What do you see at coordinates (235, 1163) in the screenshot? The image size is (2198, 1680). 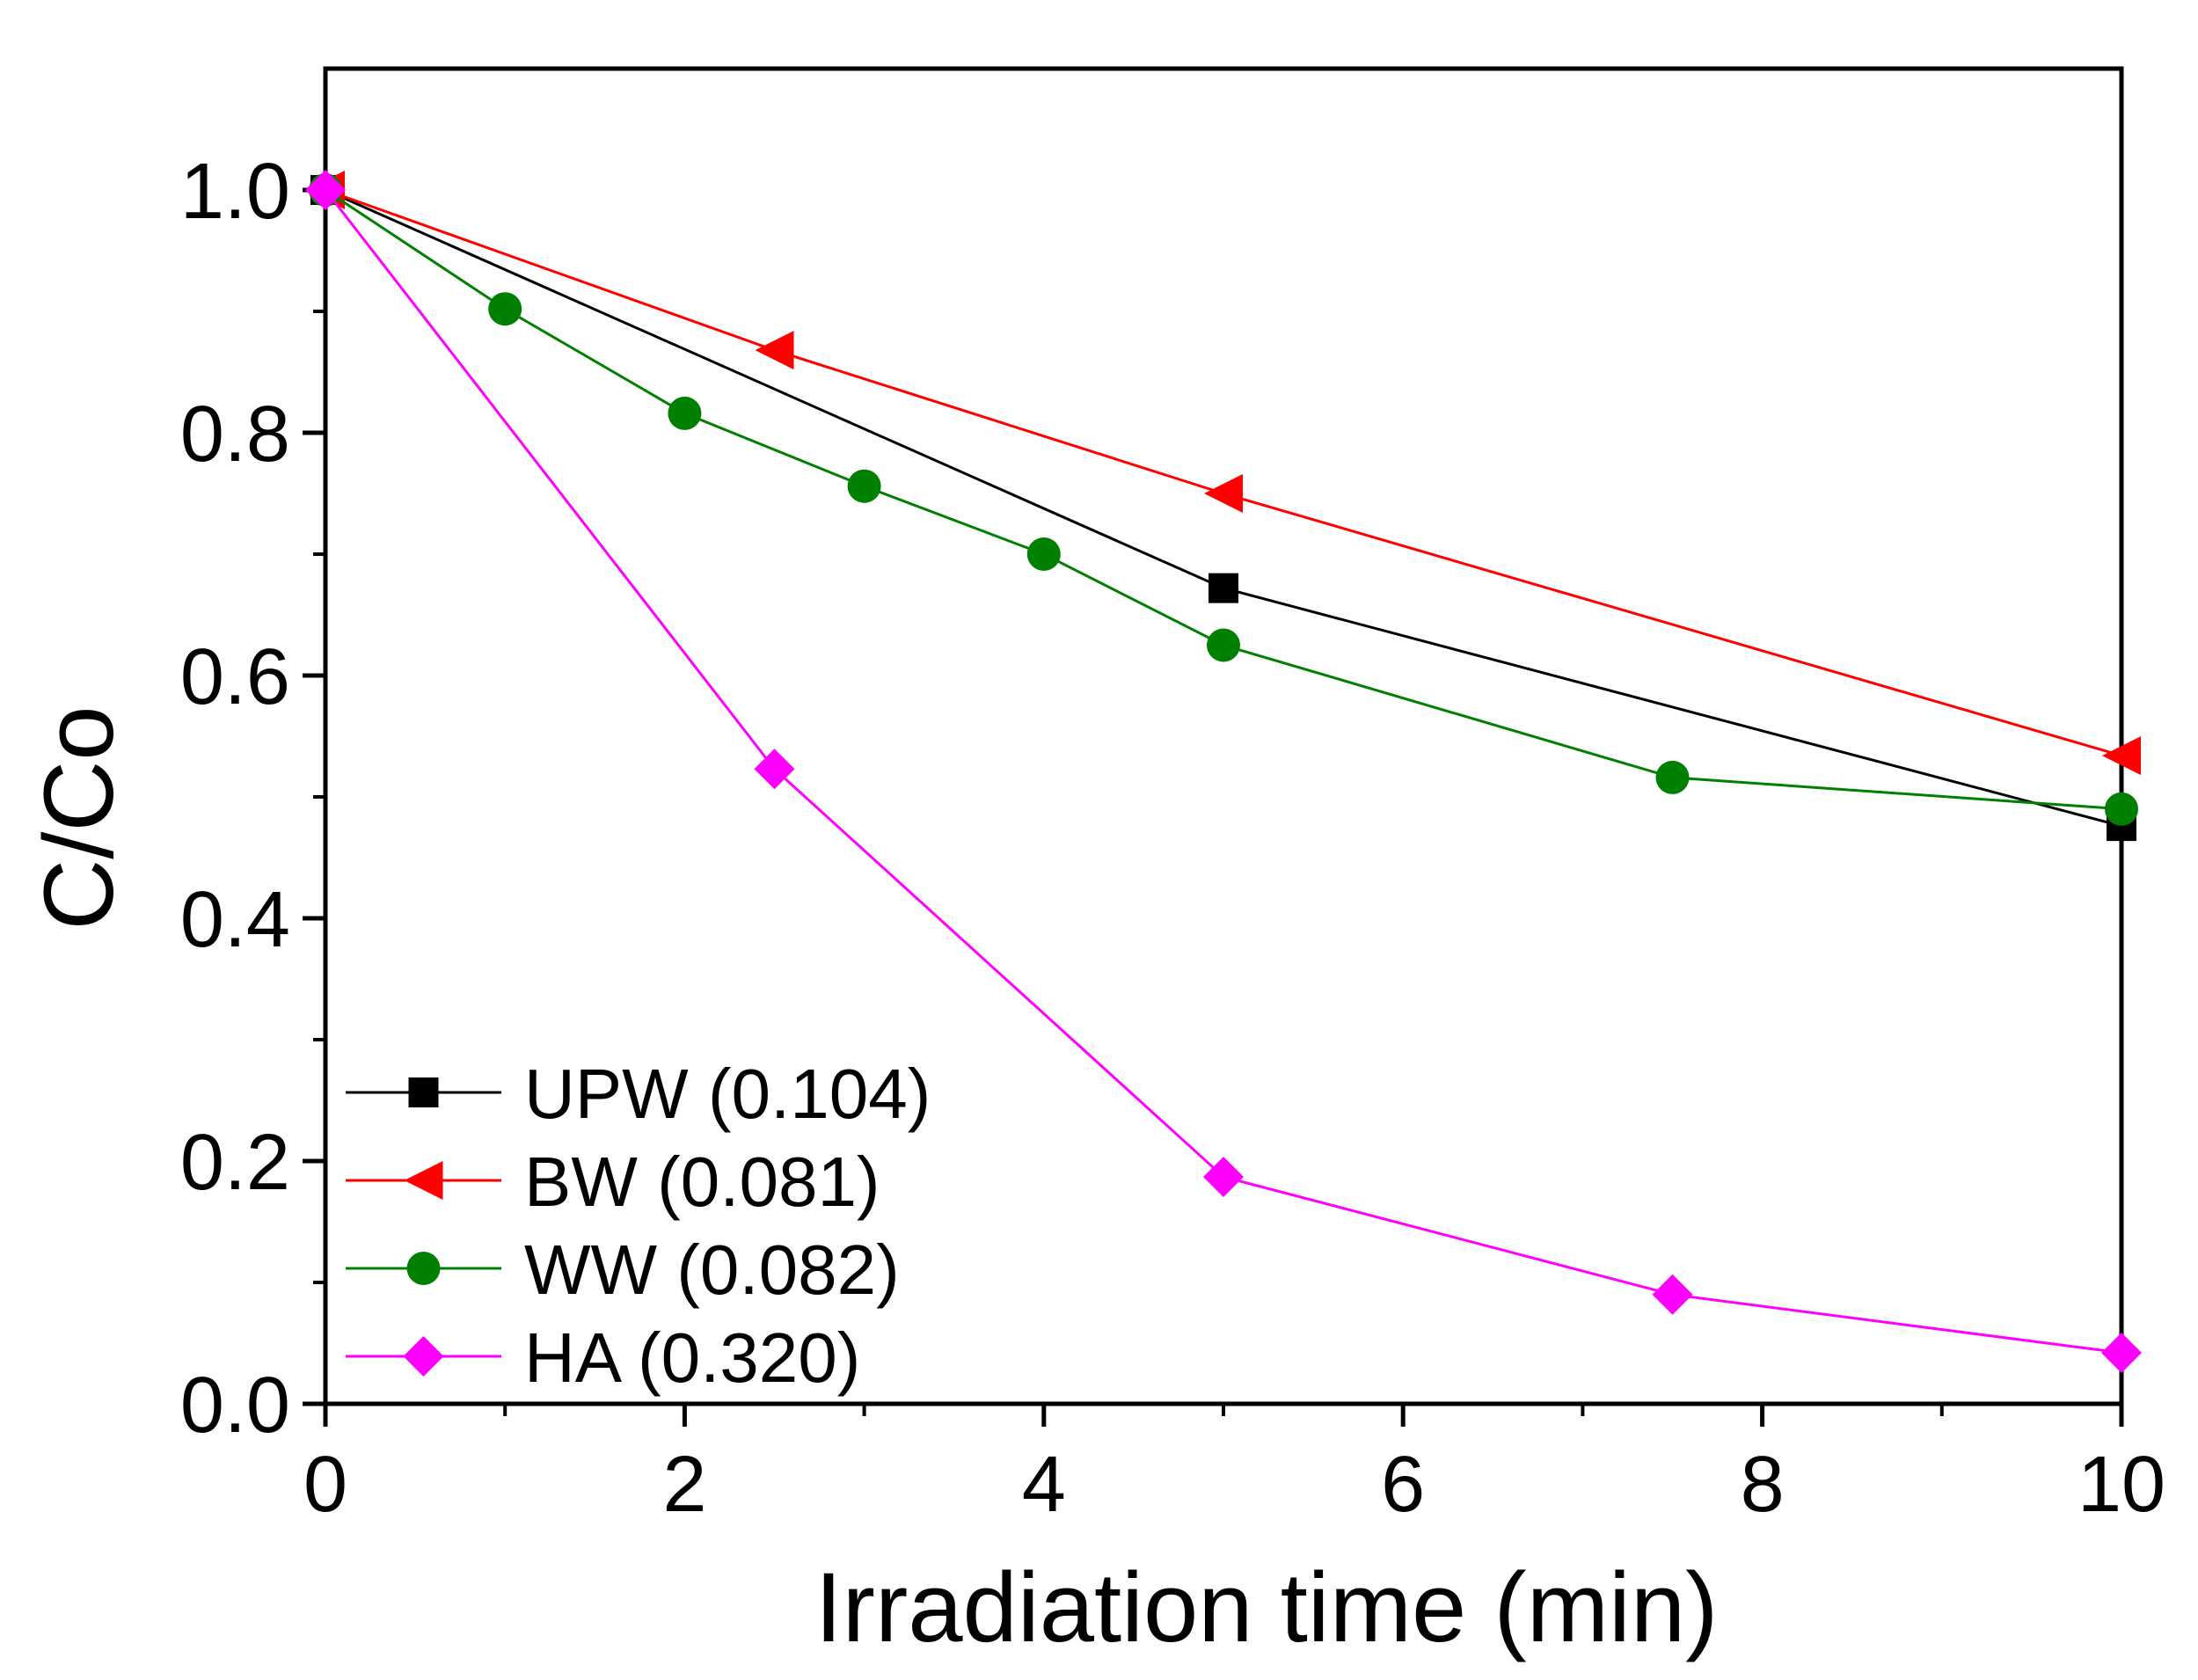 I see `y-tick-label: 0.2` at bounding box center [235, 1163].